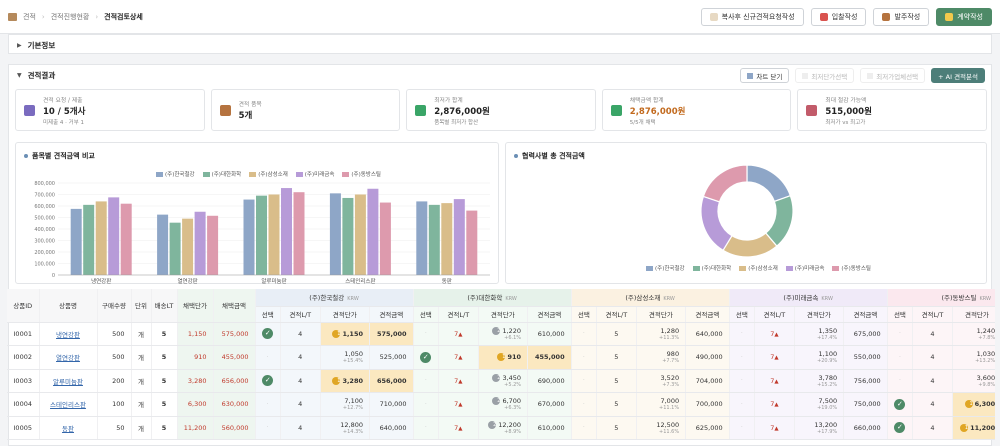 The width and height of the screenshot is (1000, 446). What do you see at coordinates (765, 75) in the screenshot?
I see `chart-close-button: 차트 닫기` at bounding box center [765, 75].